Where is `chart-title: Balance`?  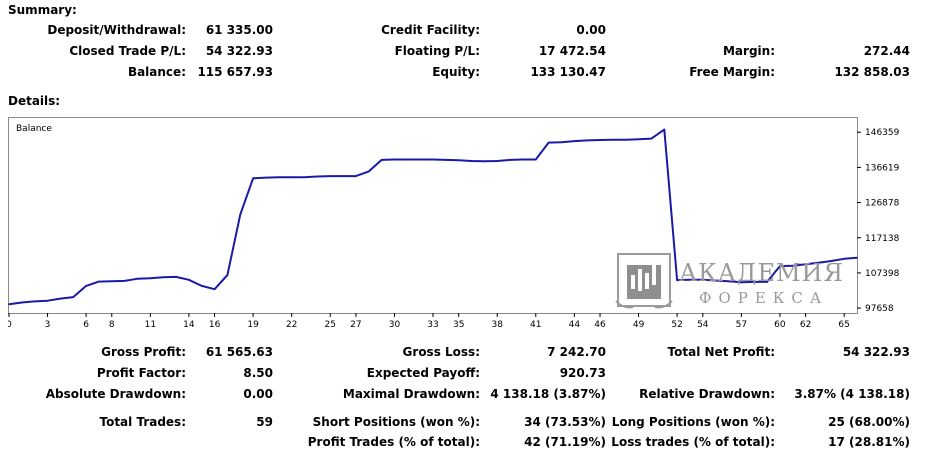 chart-title: Balance is located at coordinates (34, 129).